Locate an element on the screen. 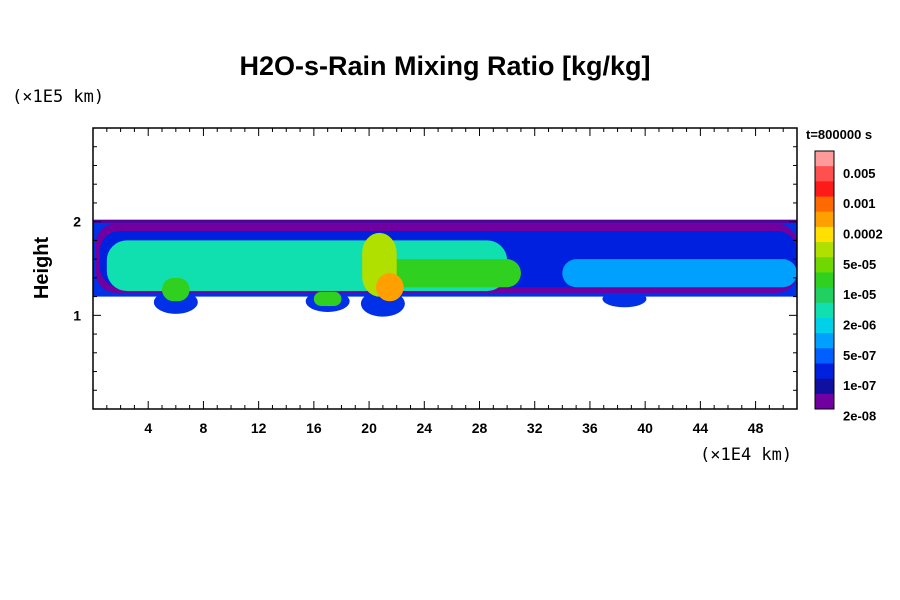  y-tick-label: 1 is located at coordinates (77, 315).